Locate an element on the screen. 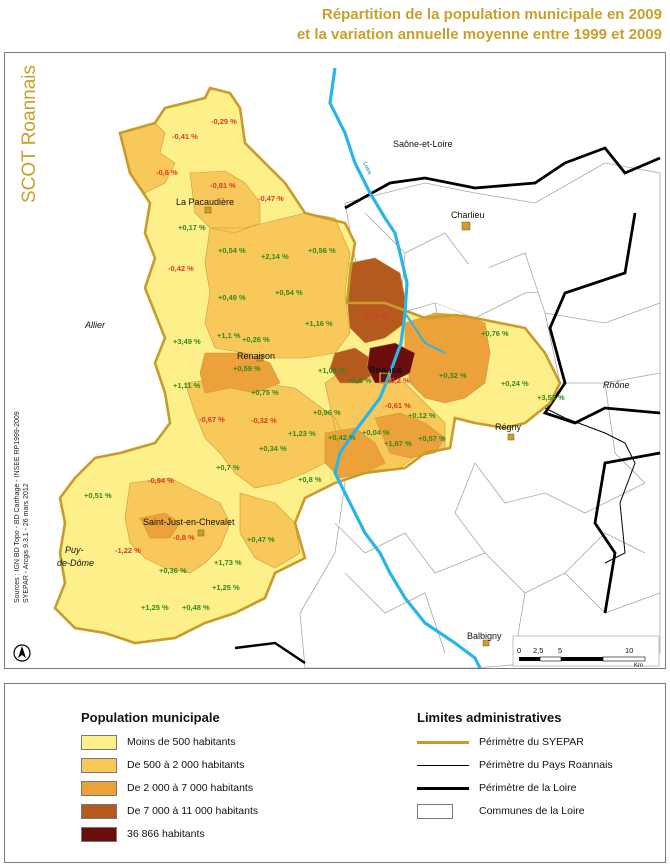 The height and width of the screenshot is (867, 670). variation-label: +0,47 % is located at coordinates (261, 539).